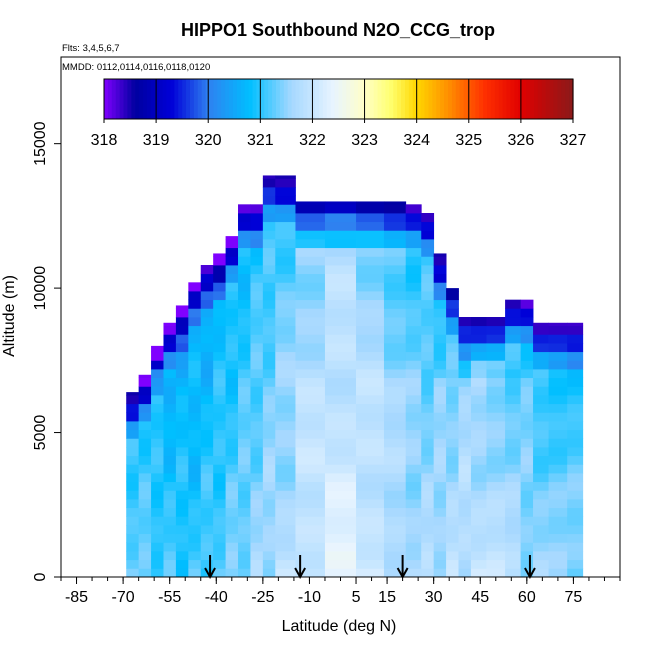  What do you see at coordinates (527, 597) in the screenshot?
I see `x-tick-label: 60` at bounding box center [527, 597].